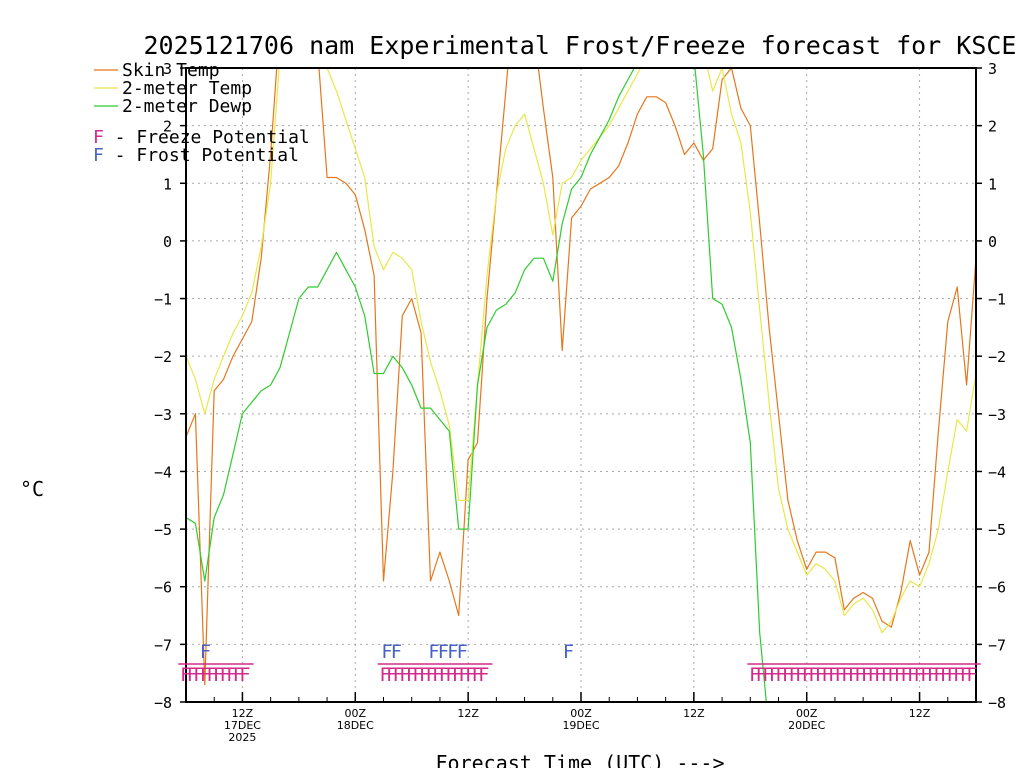 The image size is (1024, 768). What do you see at coordinates (171, 70) in the screenshot?
I see `legend-entry: Skin Temp` at bounding box center [171, 70].